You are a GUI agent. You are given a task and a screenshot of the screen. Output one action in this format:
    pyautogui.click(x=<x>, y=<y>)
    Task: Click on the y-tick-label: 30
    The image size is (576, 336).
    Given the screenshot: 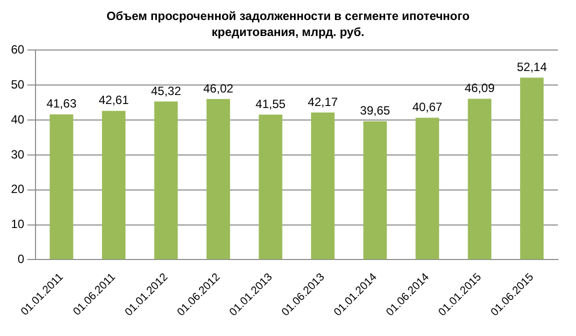 What is the action you would take?
    pyautogui.click(x=17, y=154)
    